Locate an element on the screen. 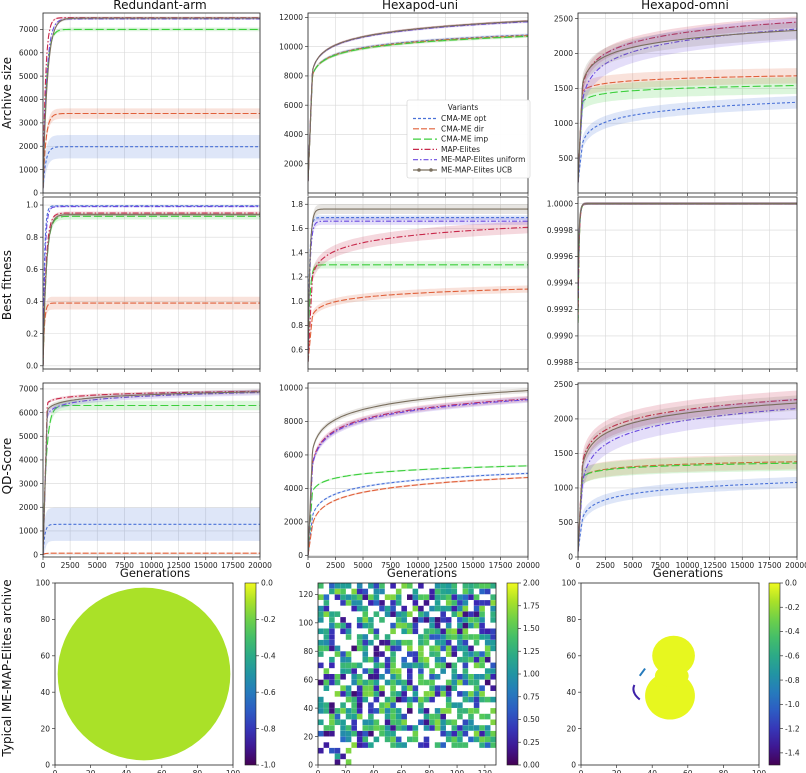  x-tick-label: 20 is located at coordinates (617, 771).